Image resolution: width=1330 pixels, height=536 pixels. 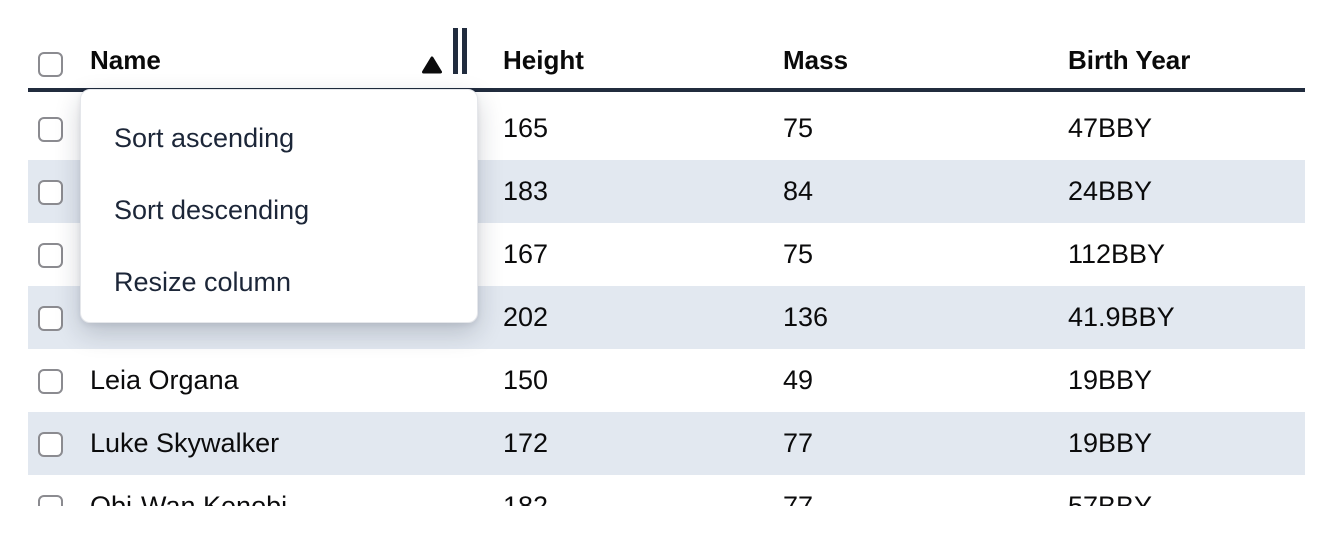 I want to click on cell-name: Luke Skywalker, so click(x=185, y=443).